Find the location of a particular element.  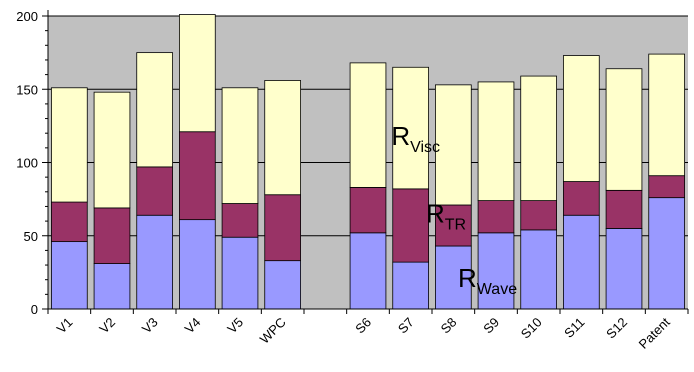

bar-segment-v1-wave is located at coordinates (69, 275).